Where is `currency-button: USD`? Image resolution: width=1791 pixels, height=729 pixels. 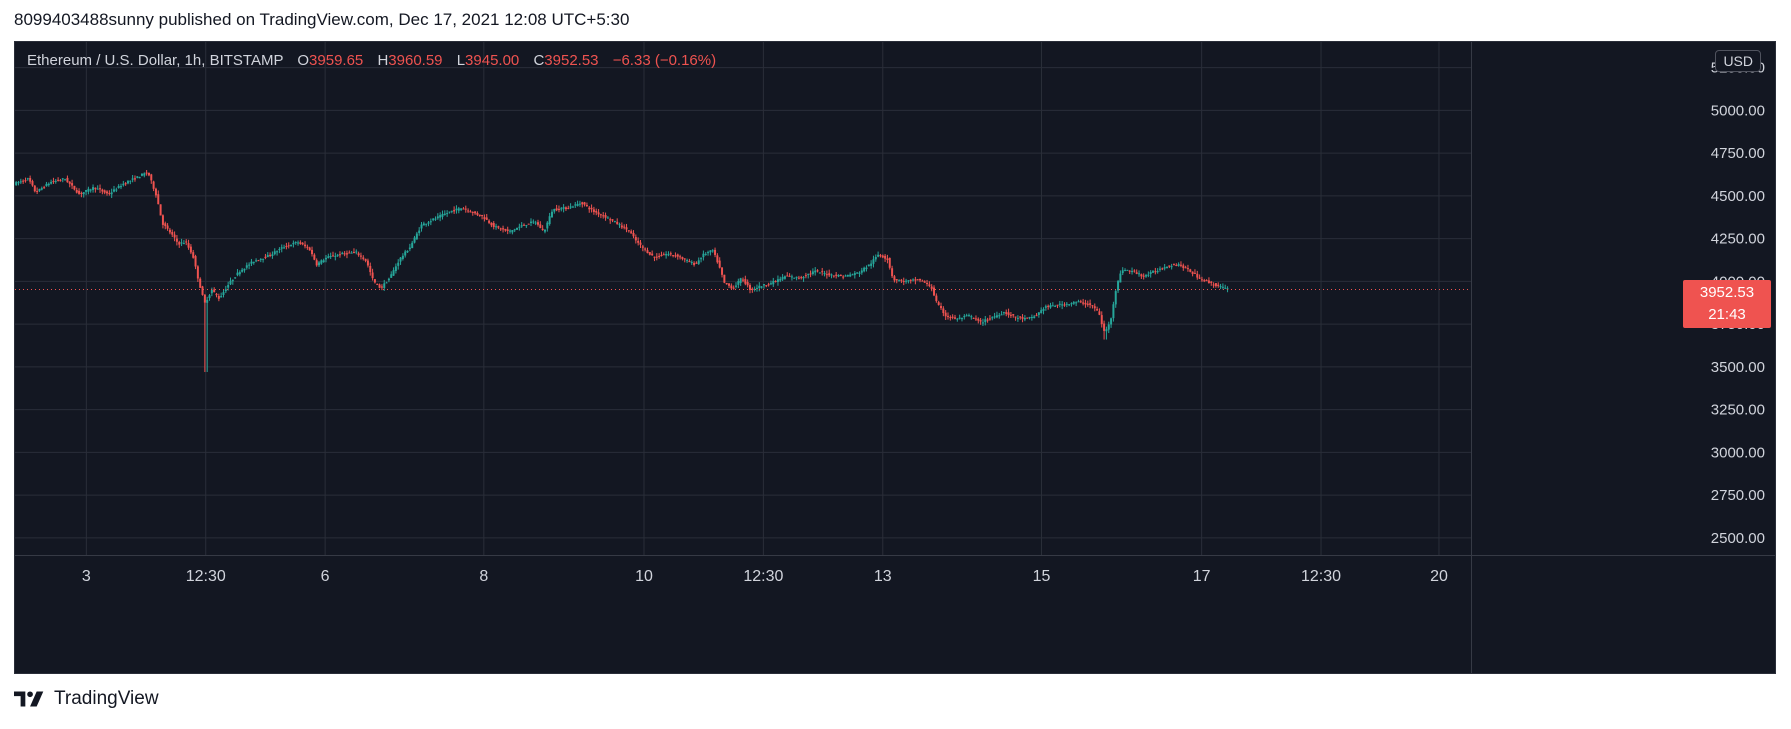 currency-button: USD is located at coordinates (1738, 61).